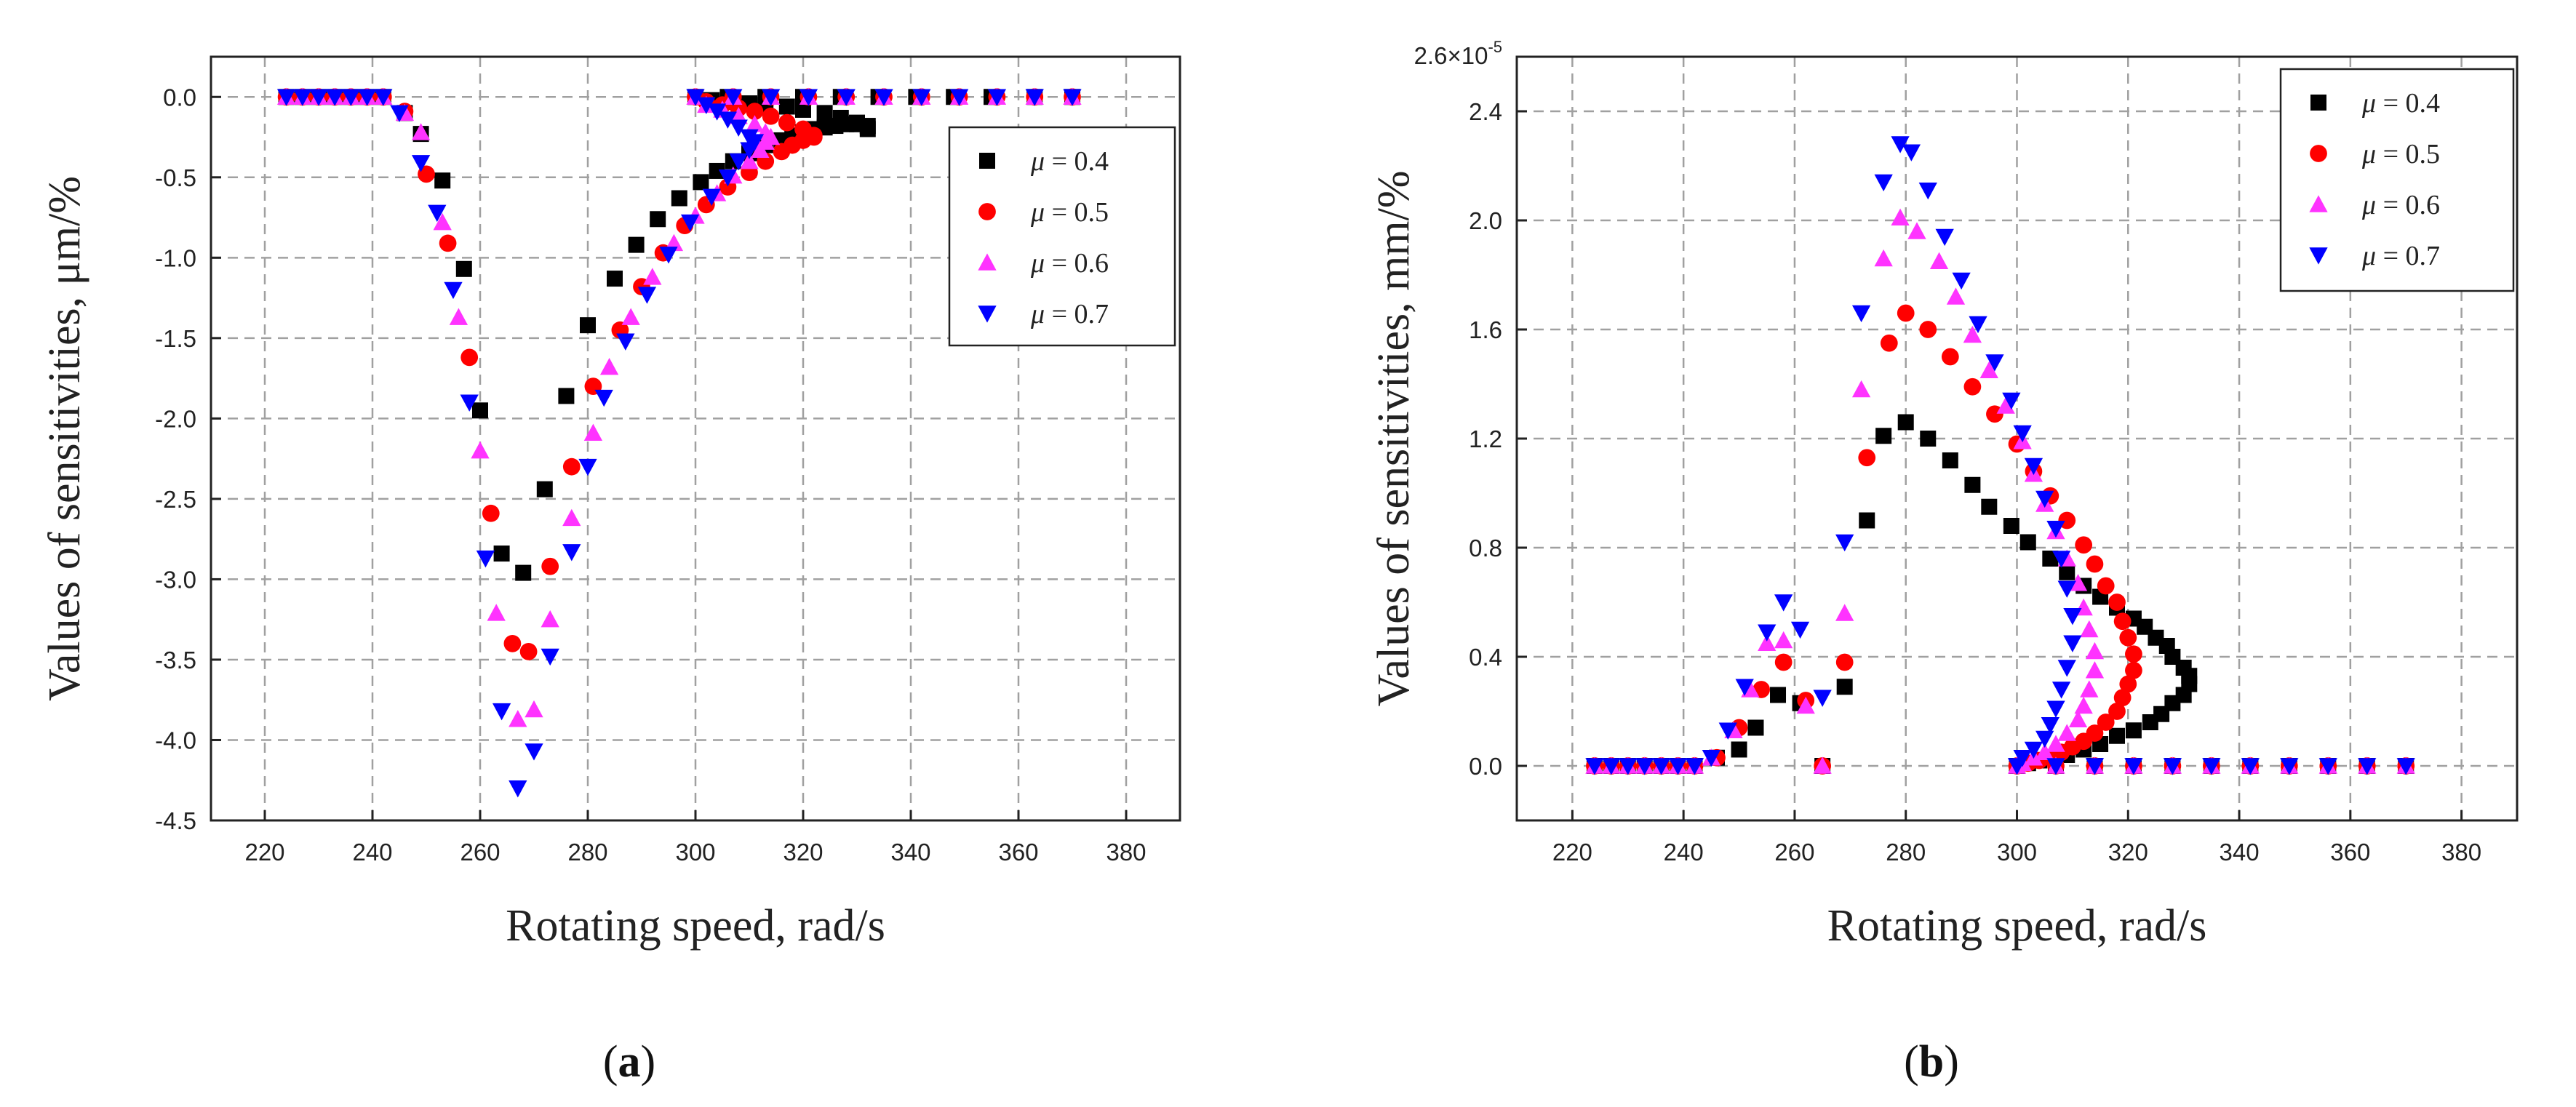 Image resolution: width=2576 pixels, height=1107 pixels. I want to click on y-tick-label: -1.0, so click(175, 258).